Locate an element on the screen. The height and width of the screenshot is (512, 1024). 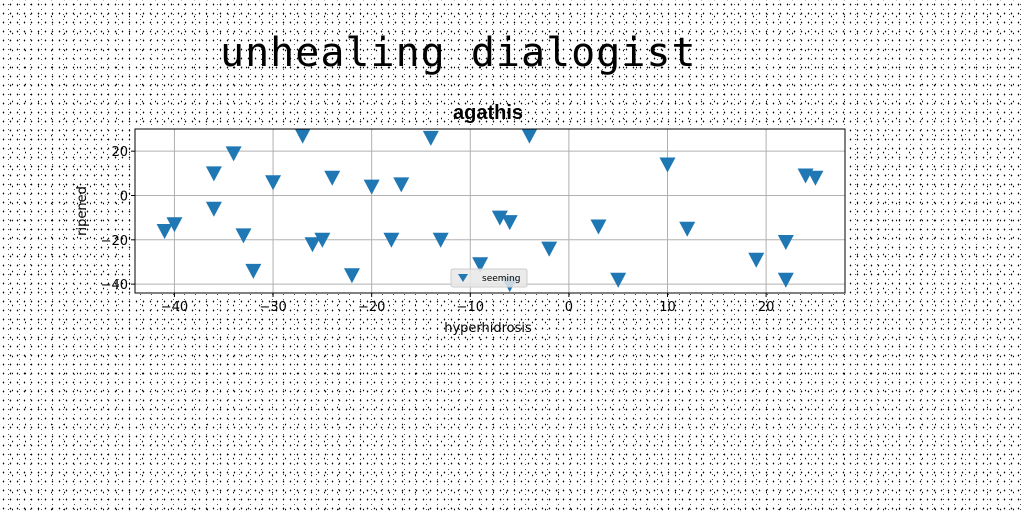
x-axis-ticks: −40 −30 −20 −10 0 10 20 is located at coordinates (468, 304).